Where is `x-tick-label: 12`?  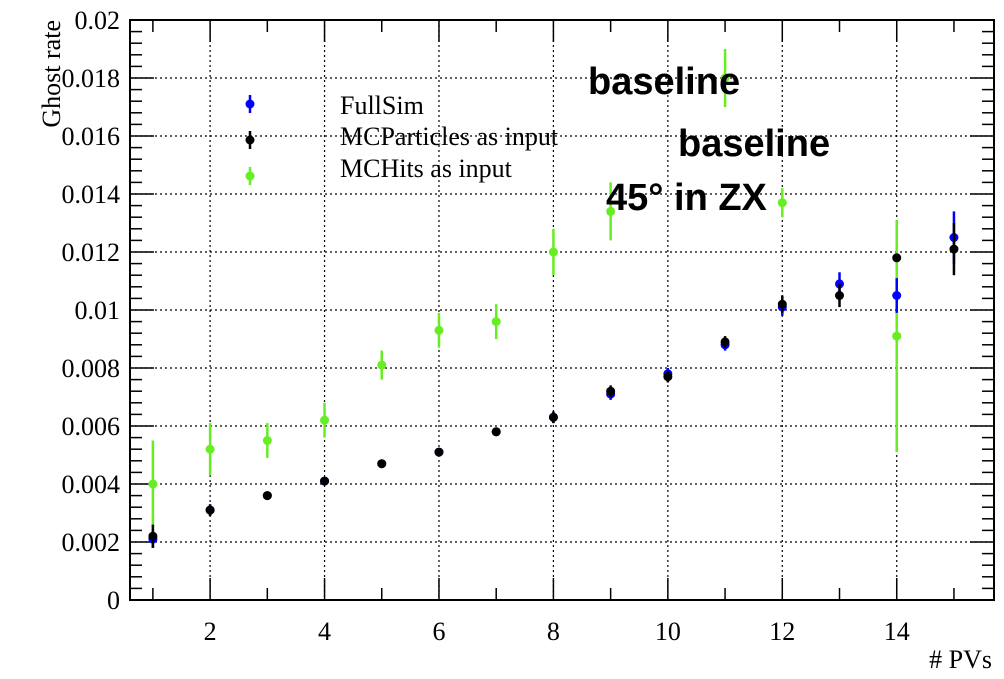 x-tick-label: 12 is located at coordinates (782, 631).